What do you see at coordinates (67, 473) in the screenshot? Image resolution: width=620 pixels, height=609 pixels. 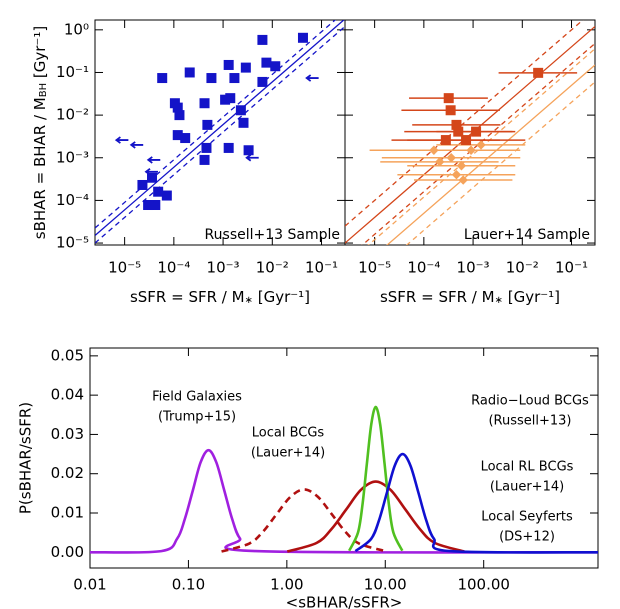 I see `y-tick-label: 0.02` at bounding box center [67, 473].